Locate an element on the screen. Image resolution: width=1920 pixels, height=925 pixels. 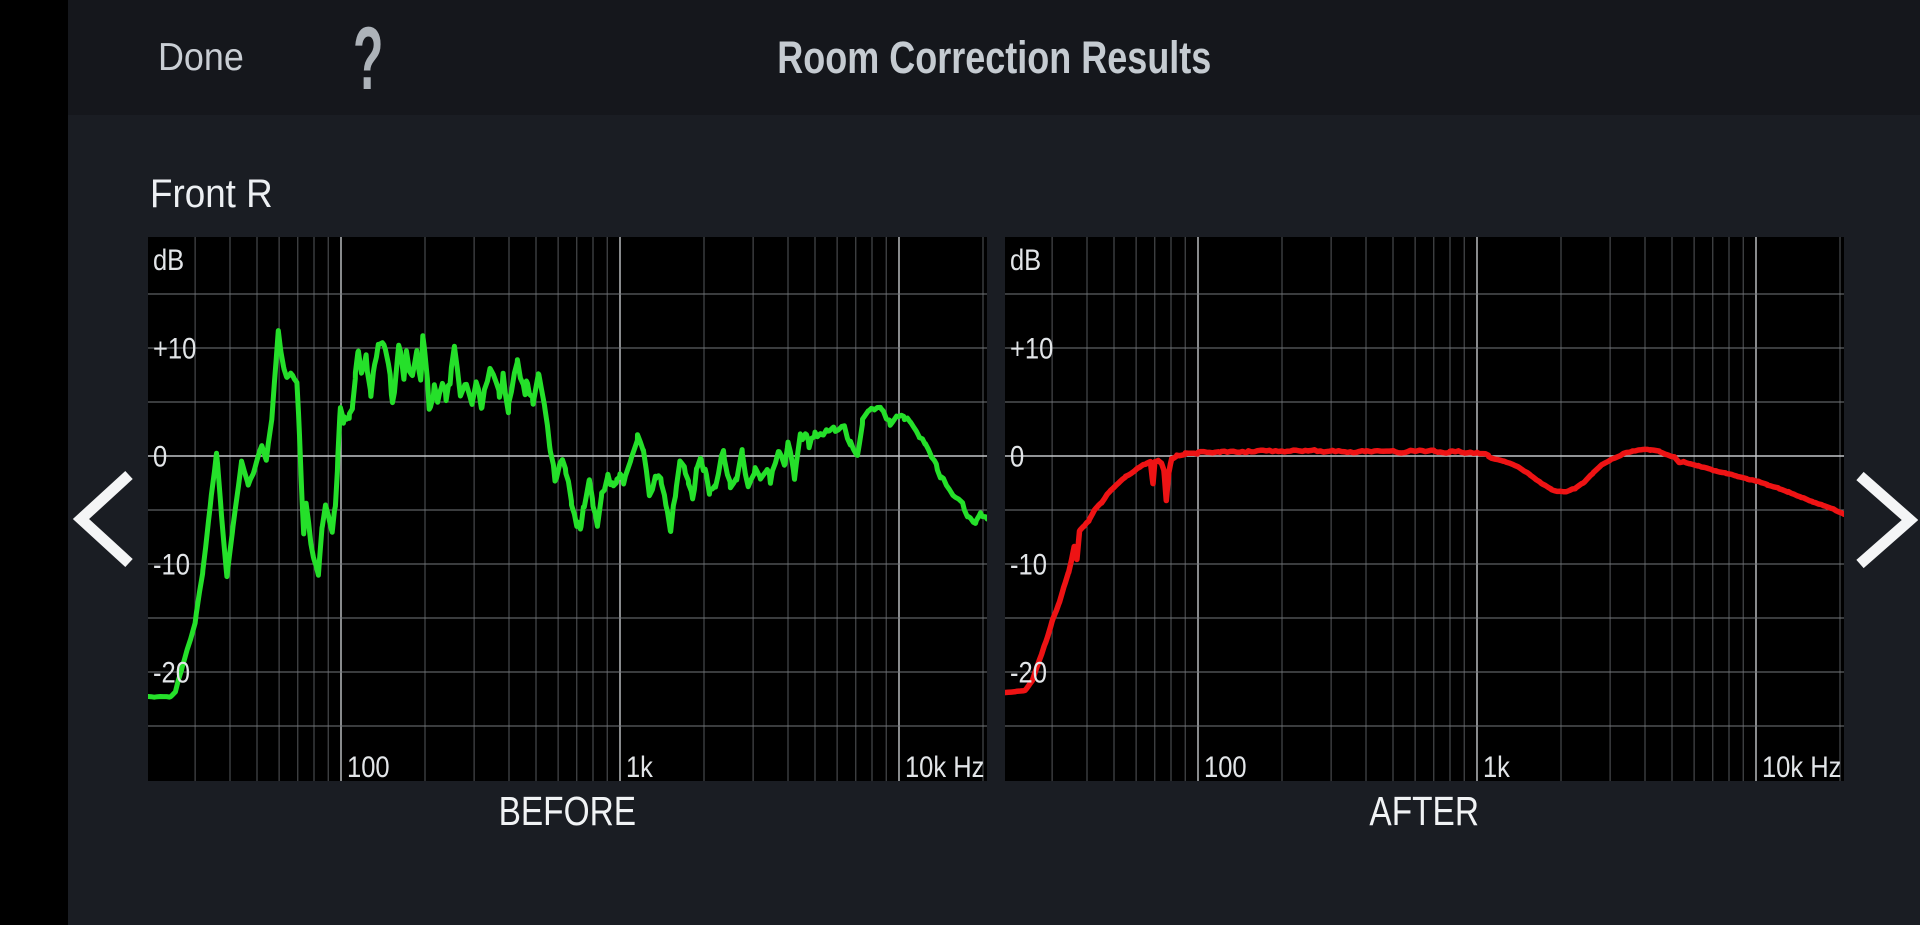
help-button: ? is located at coordinates (368, 57).